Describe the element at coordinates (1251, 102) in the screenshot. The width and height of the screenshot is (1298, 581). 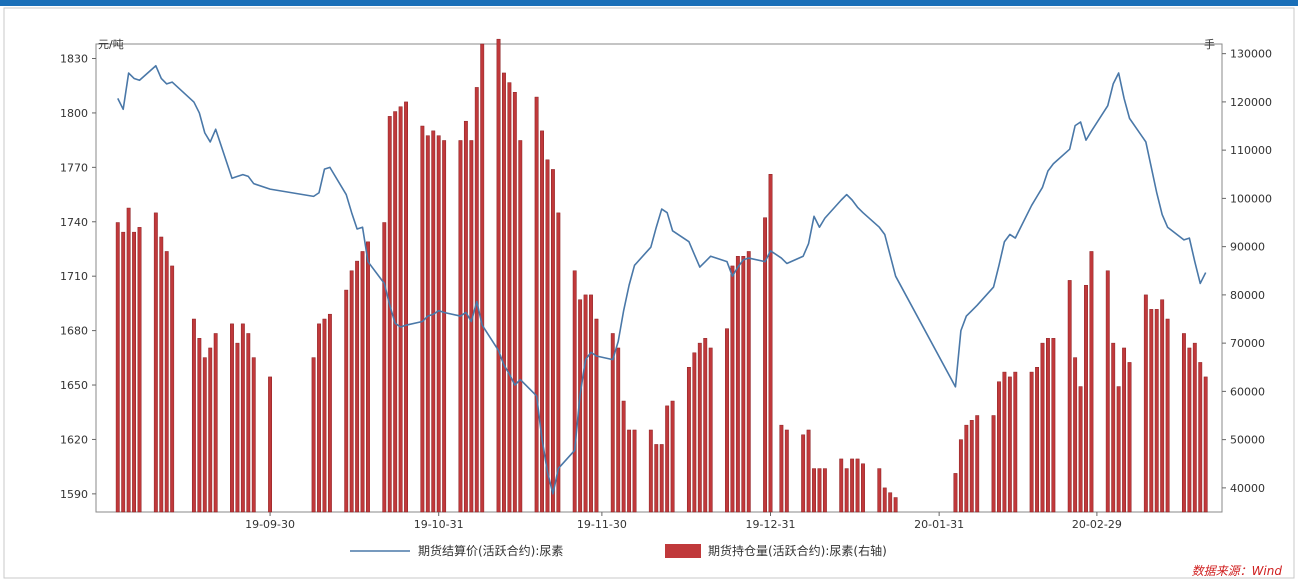
I see `right-tick-label: 120000` at that location.